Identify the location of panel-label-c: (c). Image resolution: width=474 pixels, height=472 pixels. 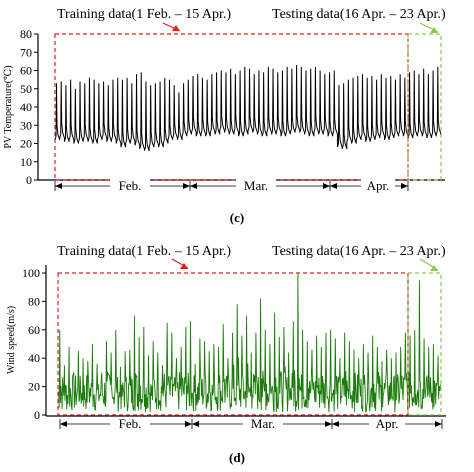
(237, 217).